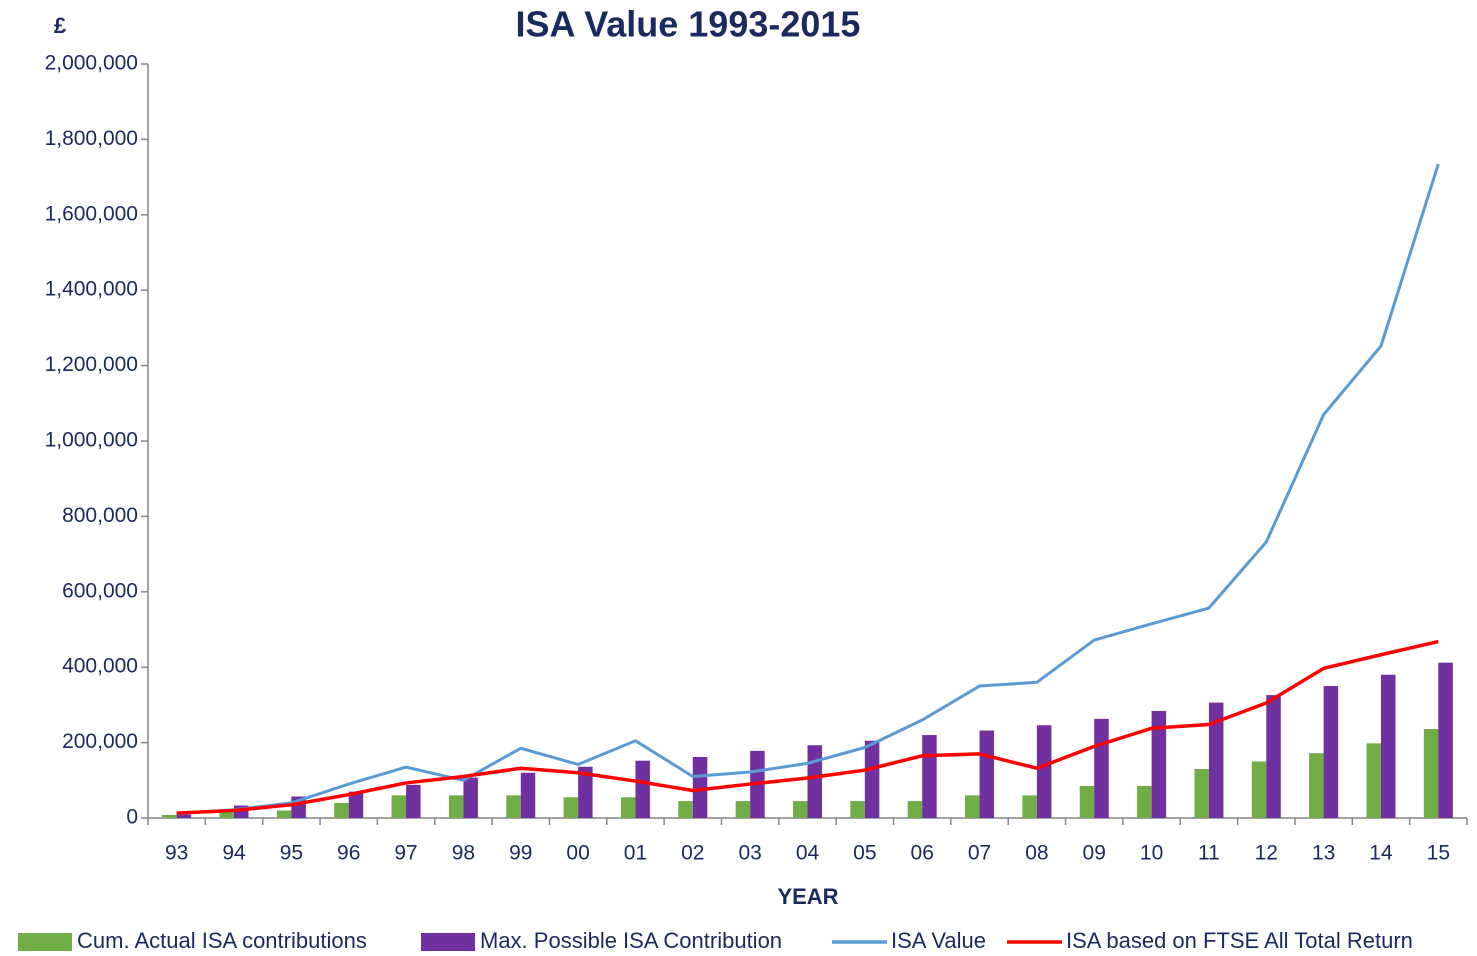 Image resolution: width=1477 pixels, height=956 pixels. I want to click on x-tick-label: 93, so click(176, 853).